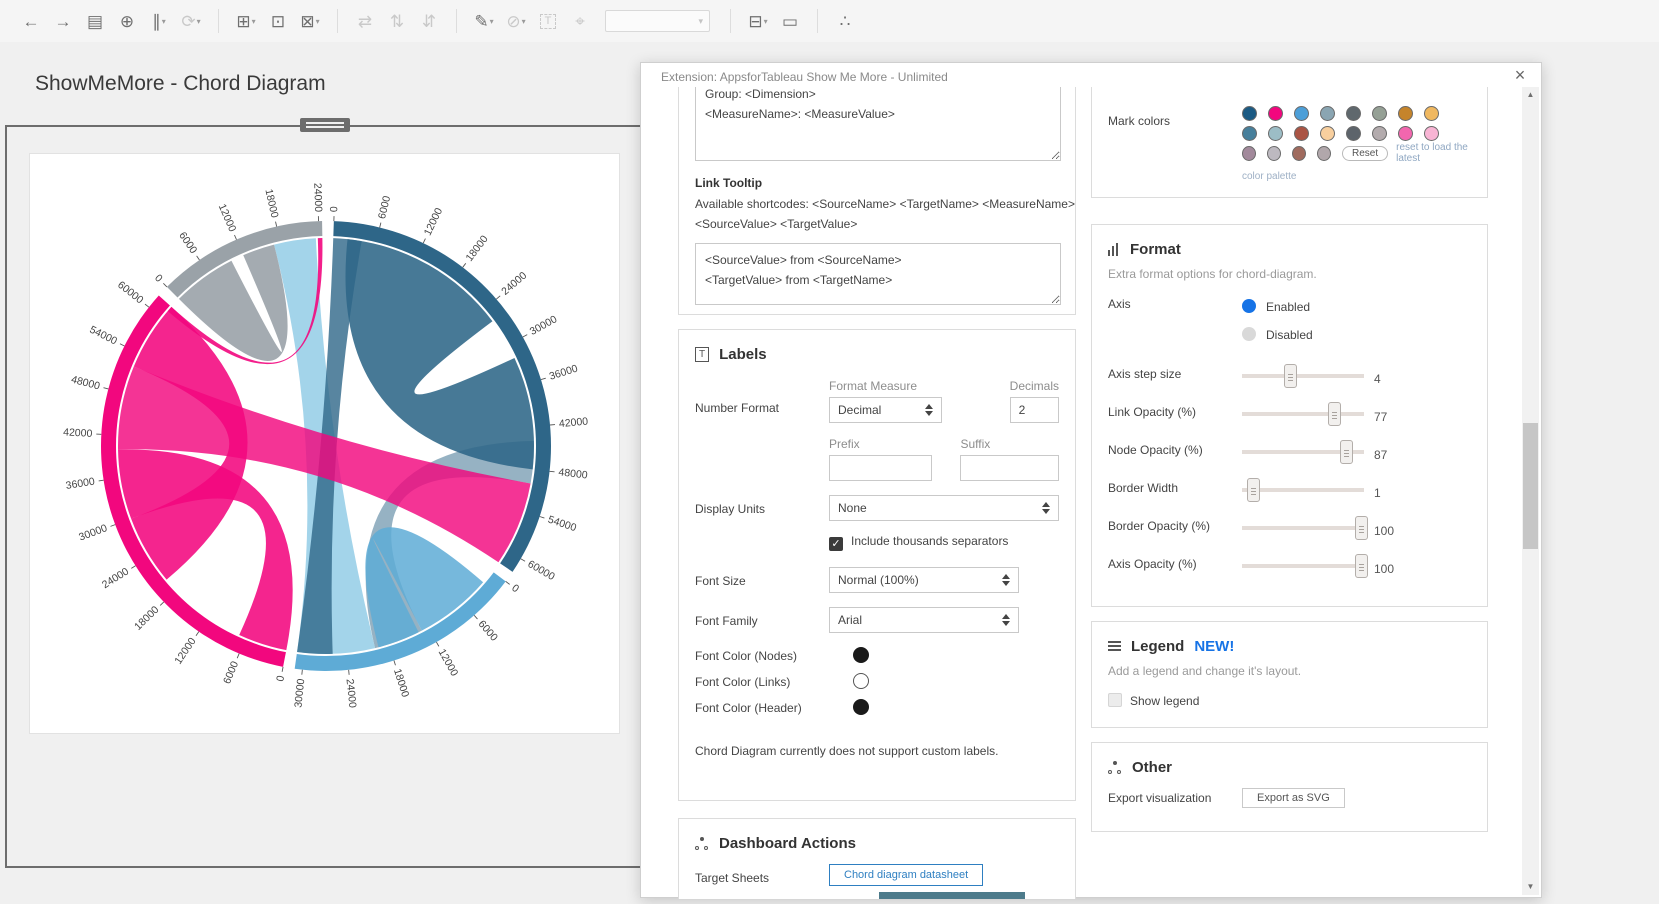 The width and height of the screenshot is (1659, 904). What do you see at coordinates (1143, 487) in the screenshot?
I see `slider-label: Border Width` at bounding box center [1143, 487].